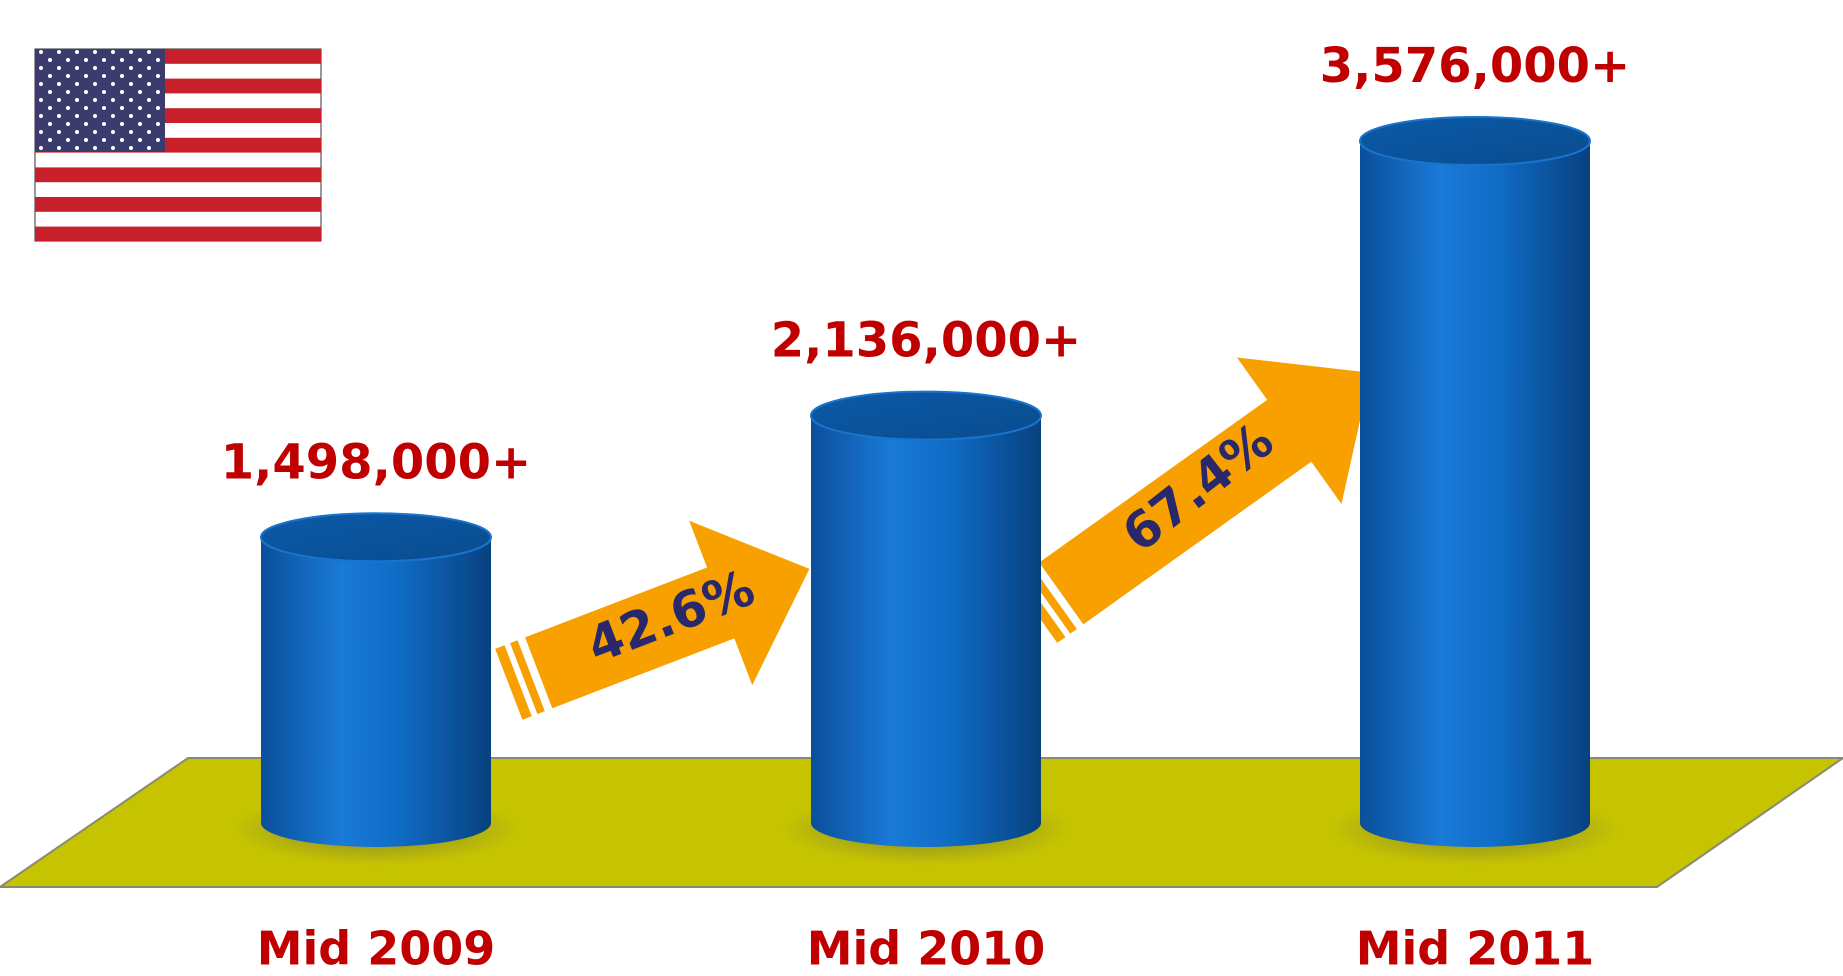  What do you see at coordinates (376, 462) in the screenshot?
I see `value-label: 1,498,000+` at bounding box center [376, 462].